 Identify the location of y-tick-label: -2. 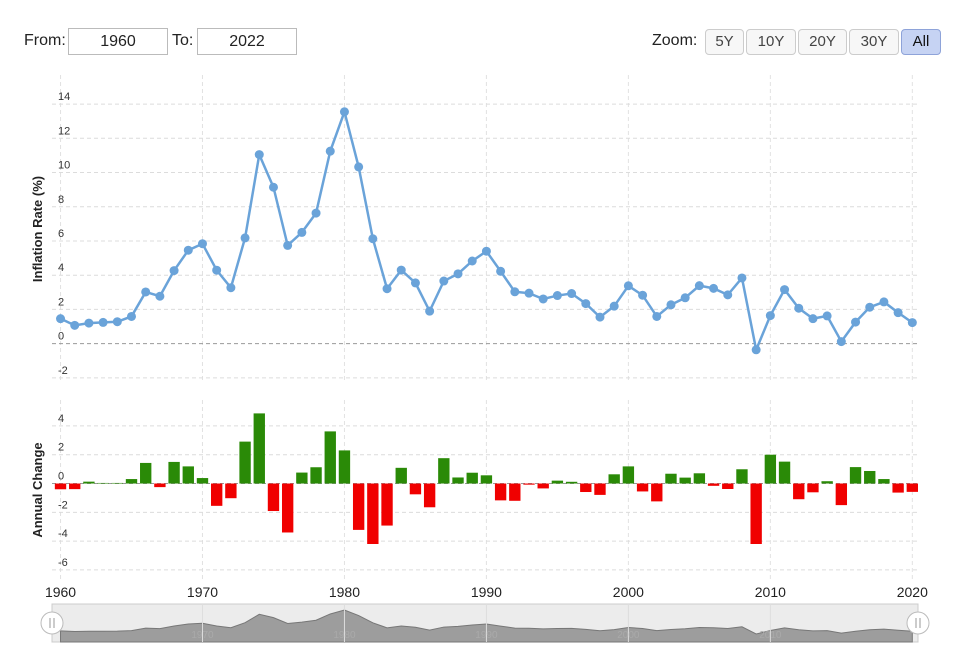
(63, 505).